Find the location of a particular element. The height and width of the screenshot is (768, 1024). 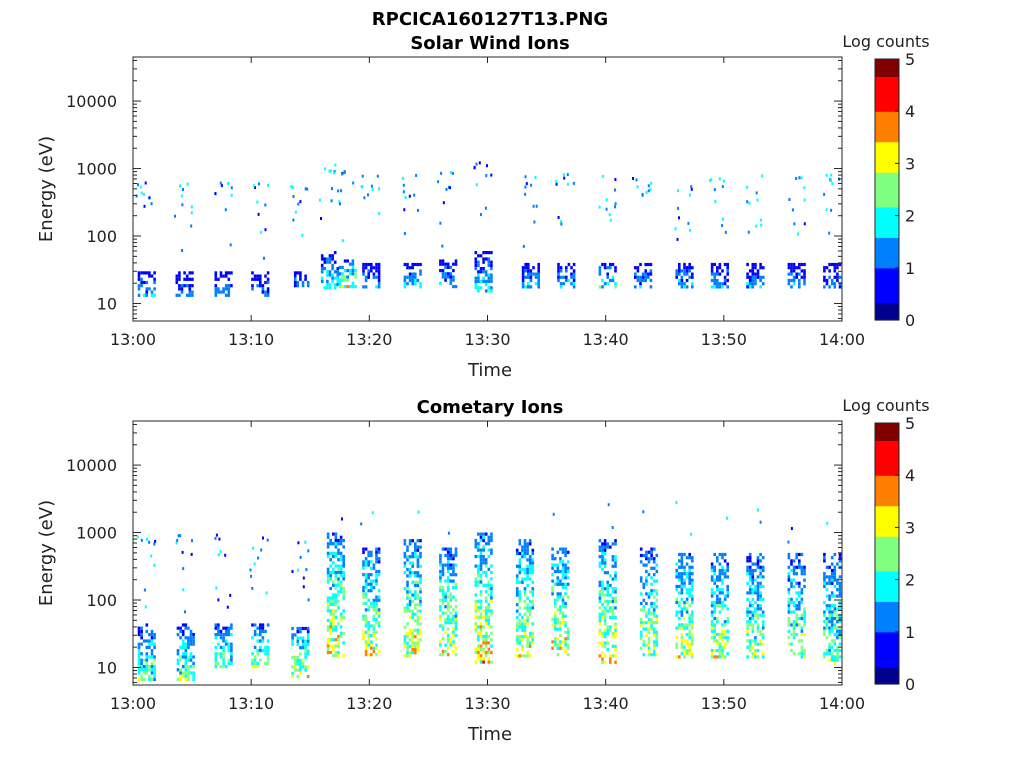

x-tick-label: 13:30 is located at coordinates (487, 703).